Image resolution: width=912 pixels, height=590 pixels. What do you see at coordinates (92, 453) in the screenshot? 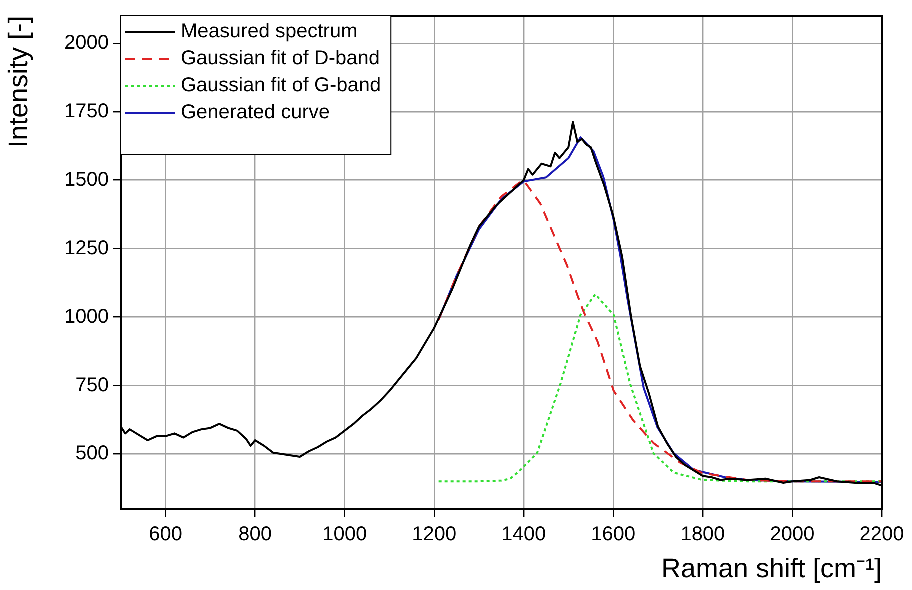
I see `y-tick-label: 500` at bounding box center [92, 453].